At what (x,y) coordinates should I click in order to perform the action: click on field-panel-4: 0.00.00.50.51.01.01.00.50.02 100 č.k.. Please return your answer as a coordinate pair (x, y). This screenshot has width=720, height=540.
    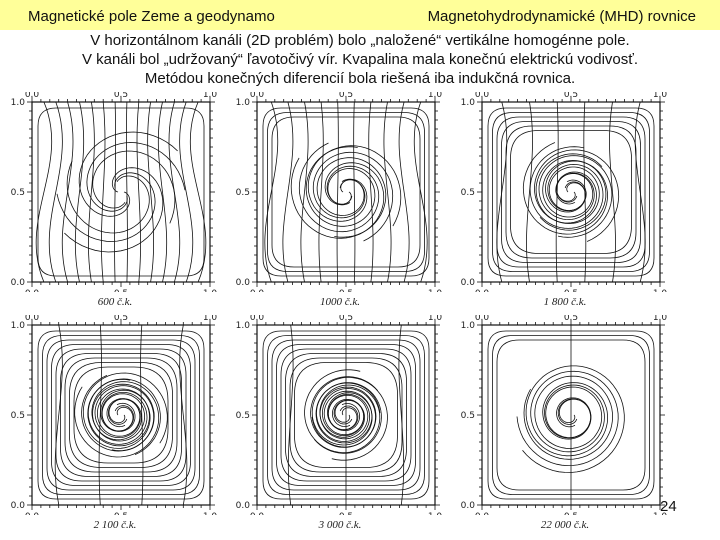
    Looking at the image, I should click on (115, 423).